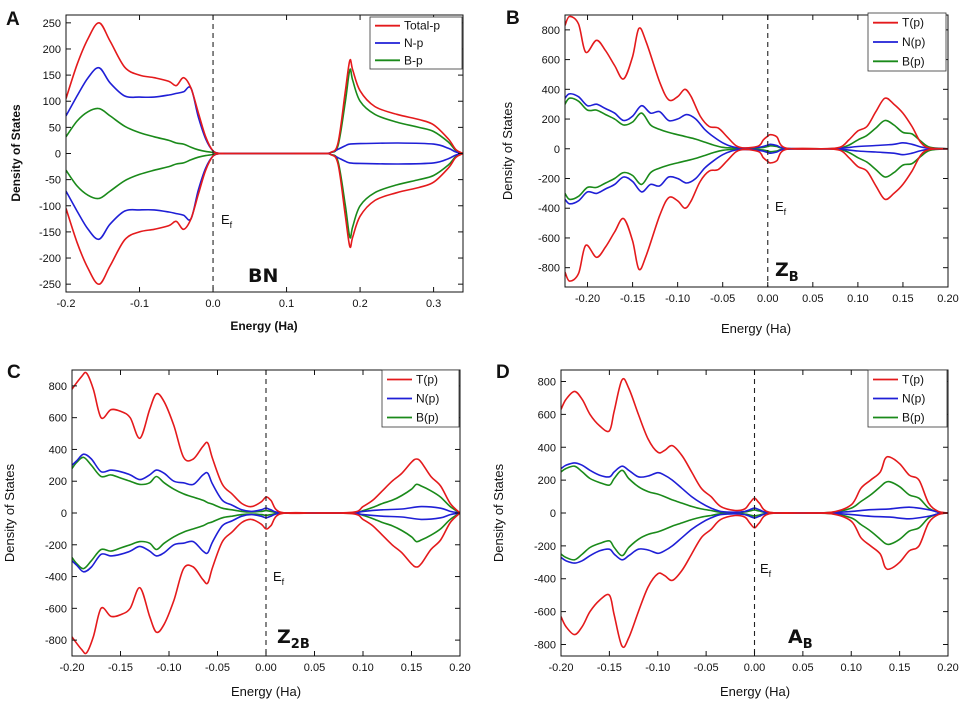  Describe the element at coordinates (433, 304) in the screenshot. I see `x-tick-label: 0.3` at that location.